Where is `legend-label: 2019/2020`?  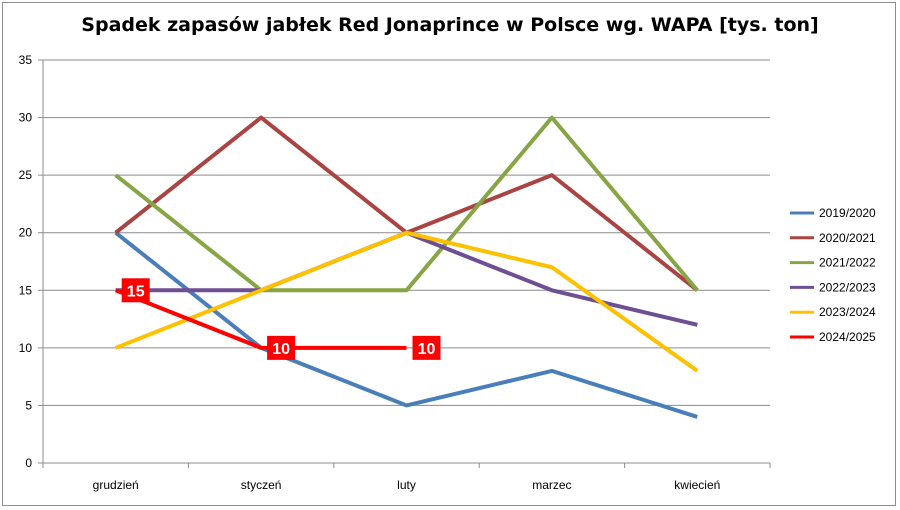
legend-label: 2019/2020 is located at coordinates (847, 213).